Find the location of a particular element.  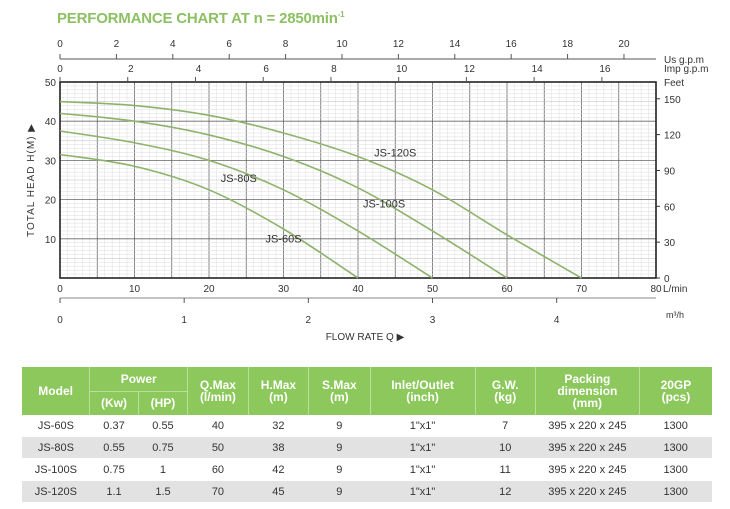

imp-gpm-tick-label: 10 is located at coordinates (402, 69).